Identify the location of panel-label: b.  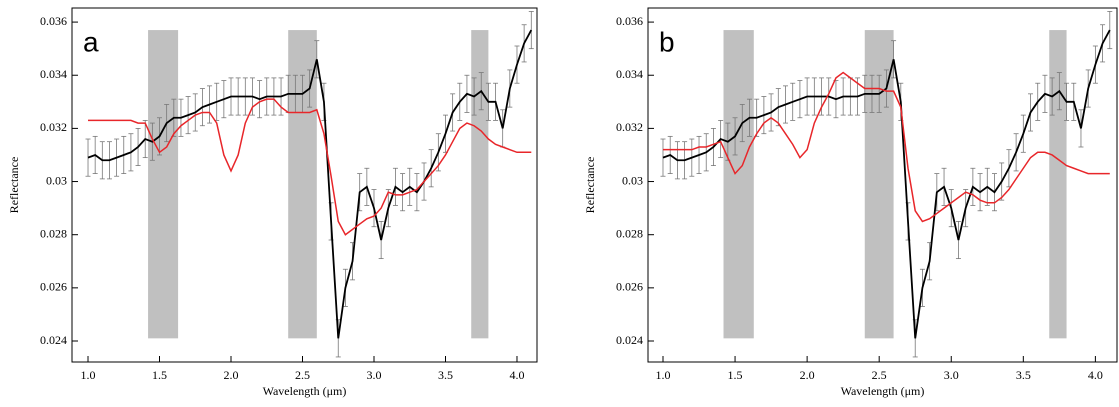
(667, 41).